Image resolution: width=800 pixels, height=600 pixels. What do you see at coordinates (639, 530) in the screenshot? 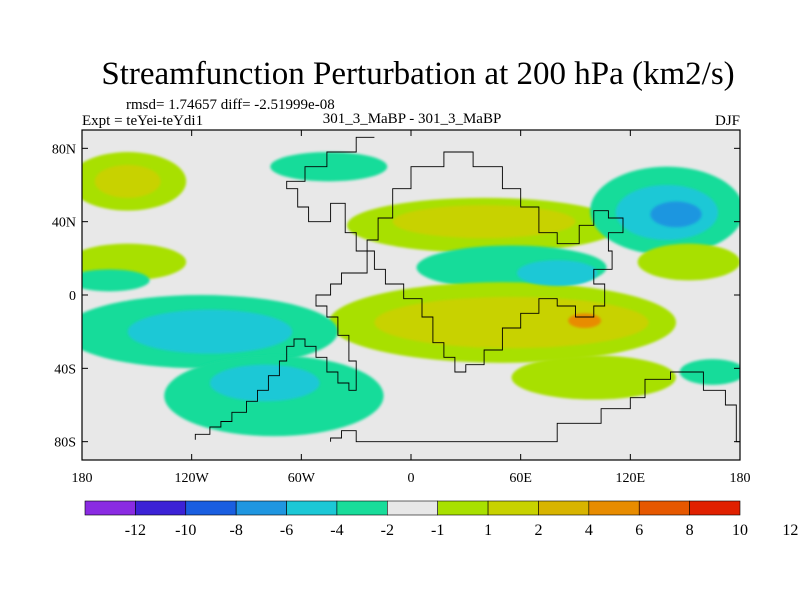
I see `colorbar-label: 6` at bounding box center [639, 530].